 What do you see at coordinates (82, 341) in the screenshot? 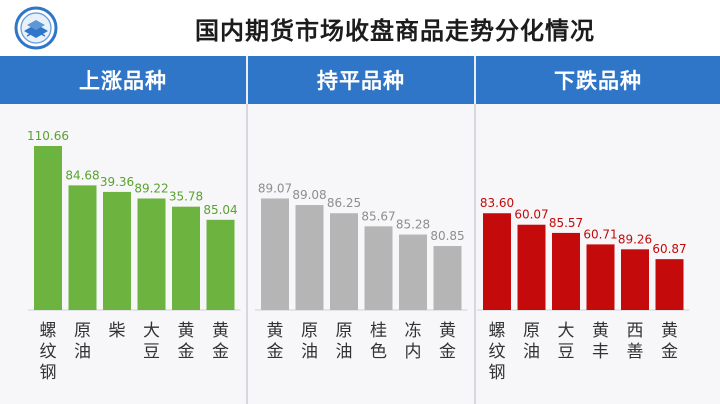
I see `category-label-rising-1: 原油` at bounding box center [82, 341].